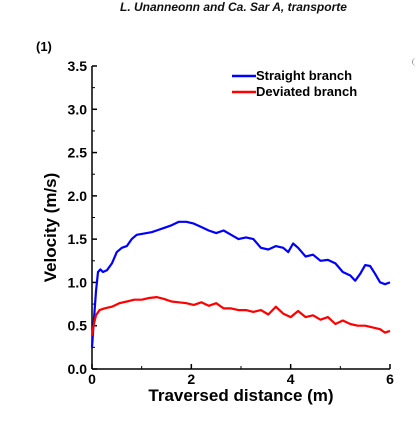 This screenshot has height=424, width=417. What do you see at coordinates (240, 395) in the screenshot?
I see `x-axis-title: Traversed distance (m)` at bounding box center [240, 395].